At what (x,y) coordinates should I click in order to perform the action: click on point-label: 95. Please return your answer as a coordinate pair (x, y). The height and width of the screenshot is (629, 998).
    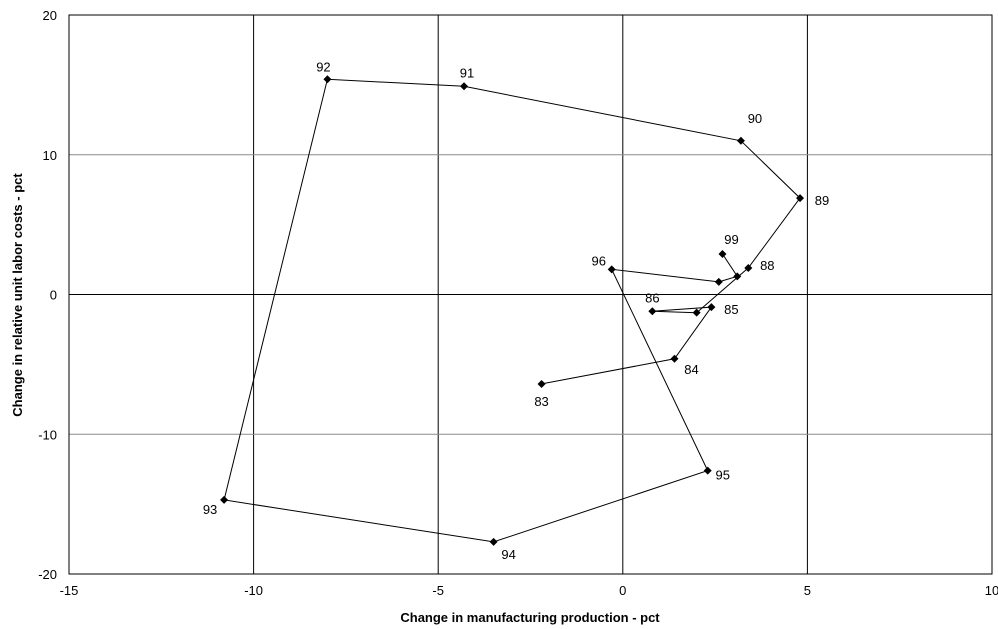
    Looking at the image, I should click on (722, 475).